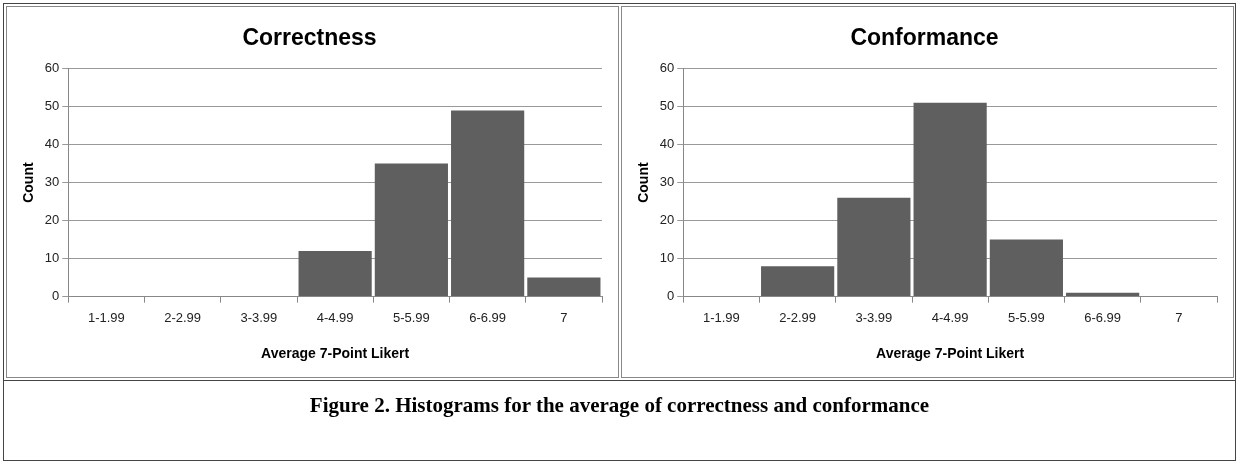 Image resolution: width=1239 pixels, height=465 pixels. What do you see at coordinates (309, 37) in the screenshot?
I see `chart-title: Correctness` at bounding box center [309, 37].